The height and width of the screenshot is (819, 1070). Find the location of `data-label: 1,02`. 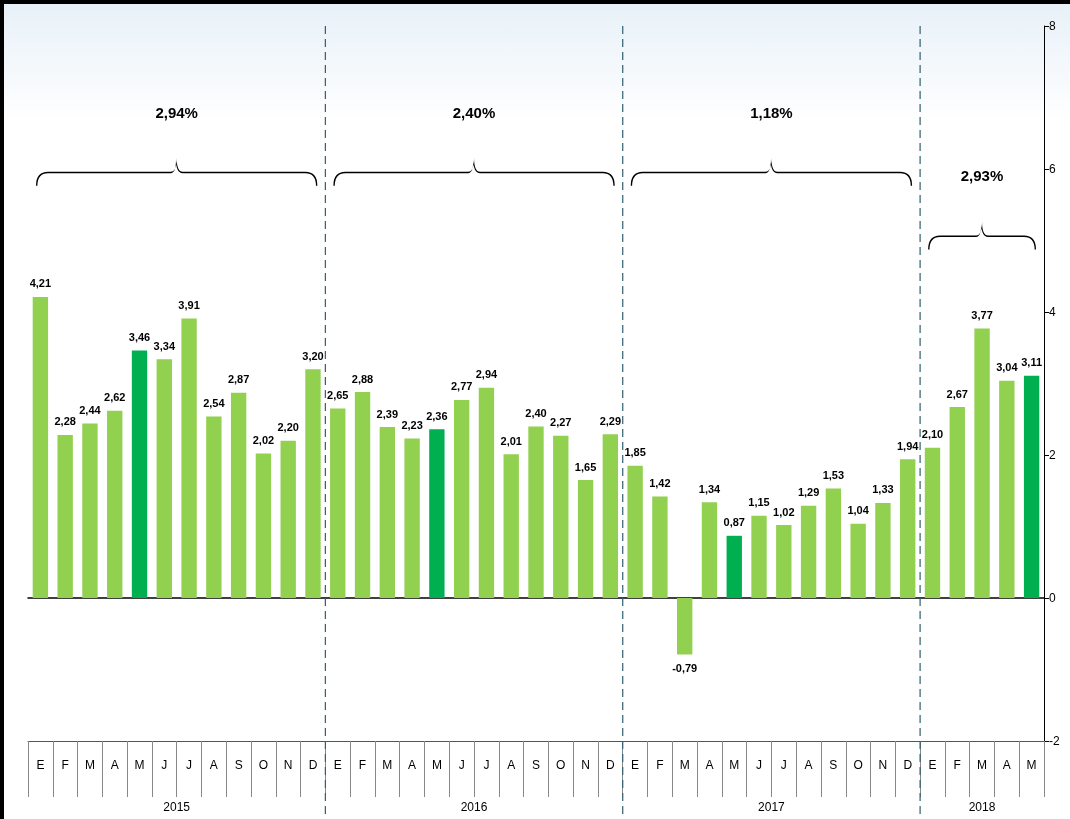

data-label: 1,02 is located at coordinates (784, 511).